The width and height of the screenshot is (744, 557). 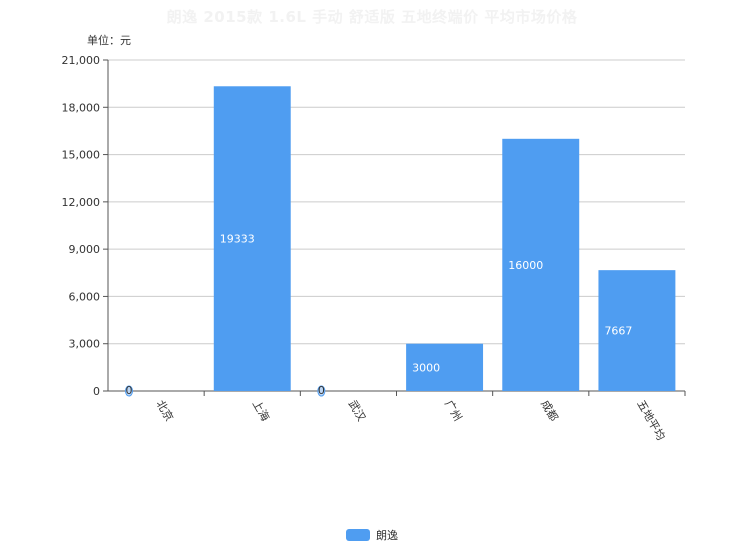 I want to click on y-tick-label: 6,000, so click(x=85, y=296).